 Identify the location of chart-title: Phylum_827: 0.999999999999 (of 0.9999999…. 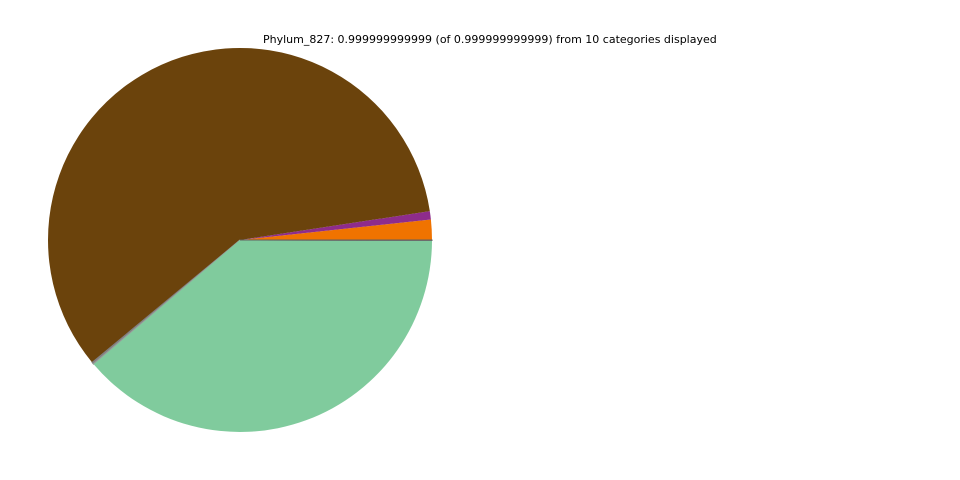
(490, 39).